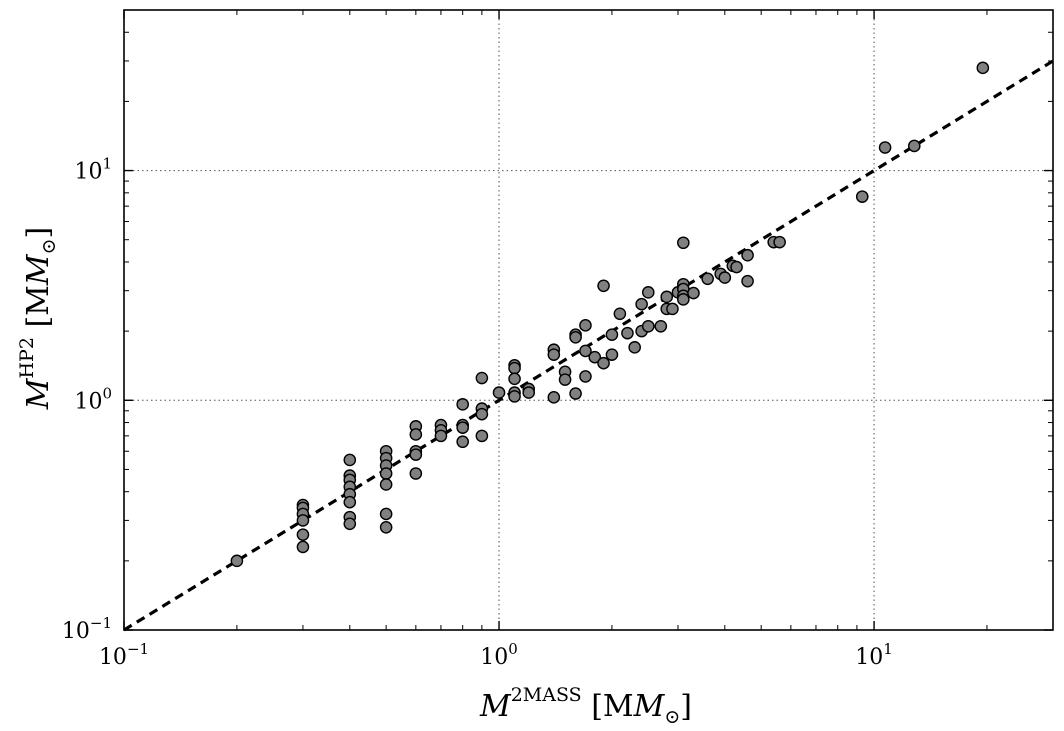 The width and height of the screenshot is (1064, 731). I want to click on x-tick-label: 10⁰, so click(499, 655).